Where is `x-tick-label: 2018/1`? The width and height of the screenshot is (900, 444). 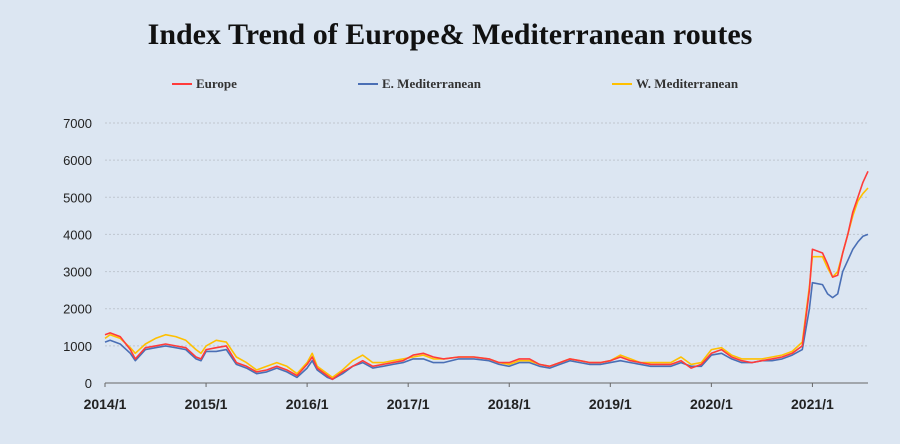
x-tick-label: 2018/1 is located at coordinates (509, 404).